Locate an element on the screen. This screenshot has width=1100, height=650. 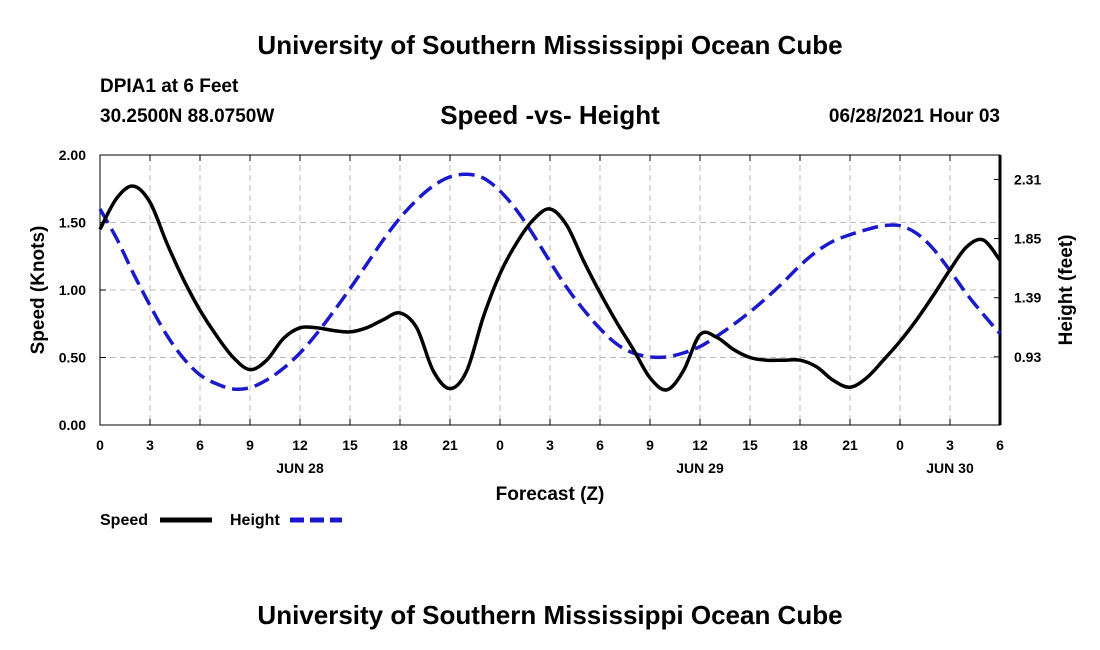
legend-label-height: Height is located at coordinates (255, 520).